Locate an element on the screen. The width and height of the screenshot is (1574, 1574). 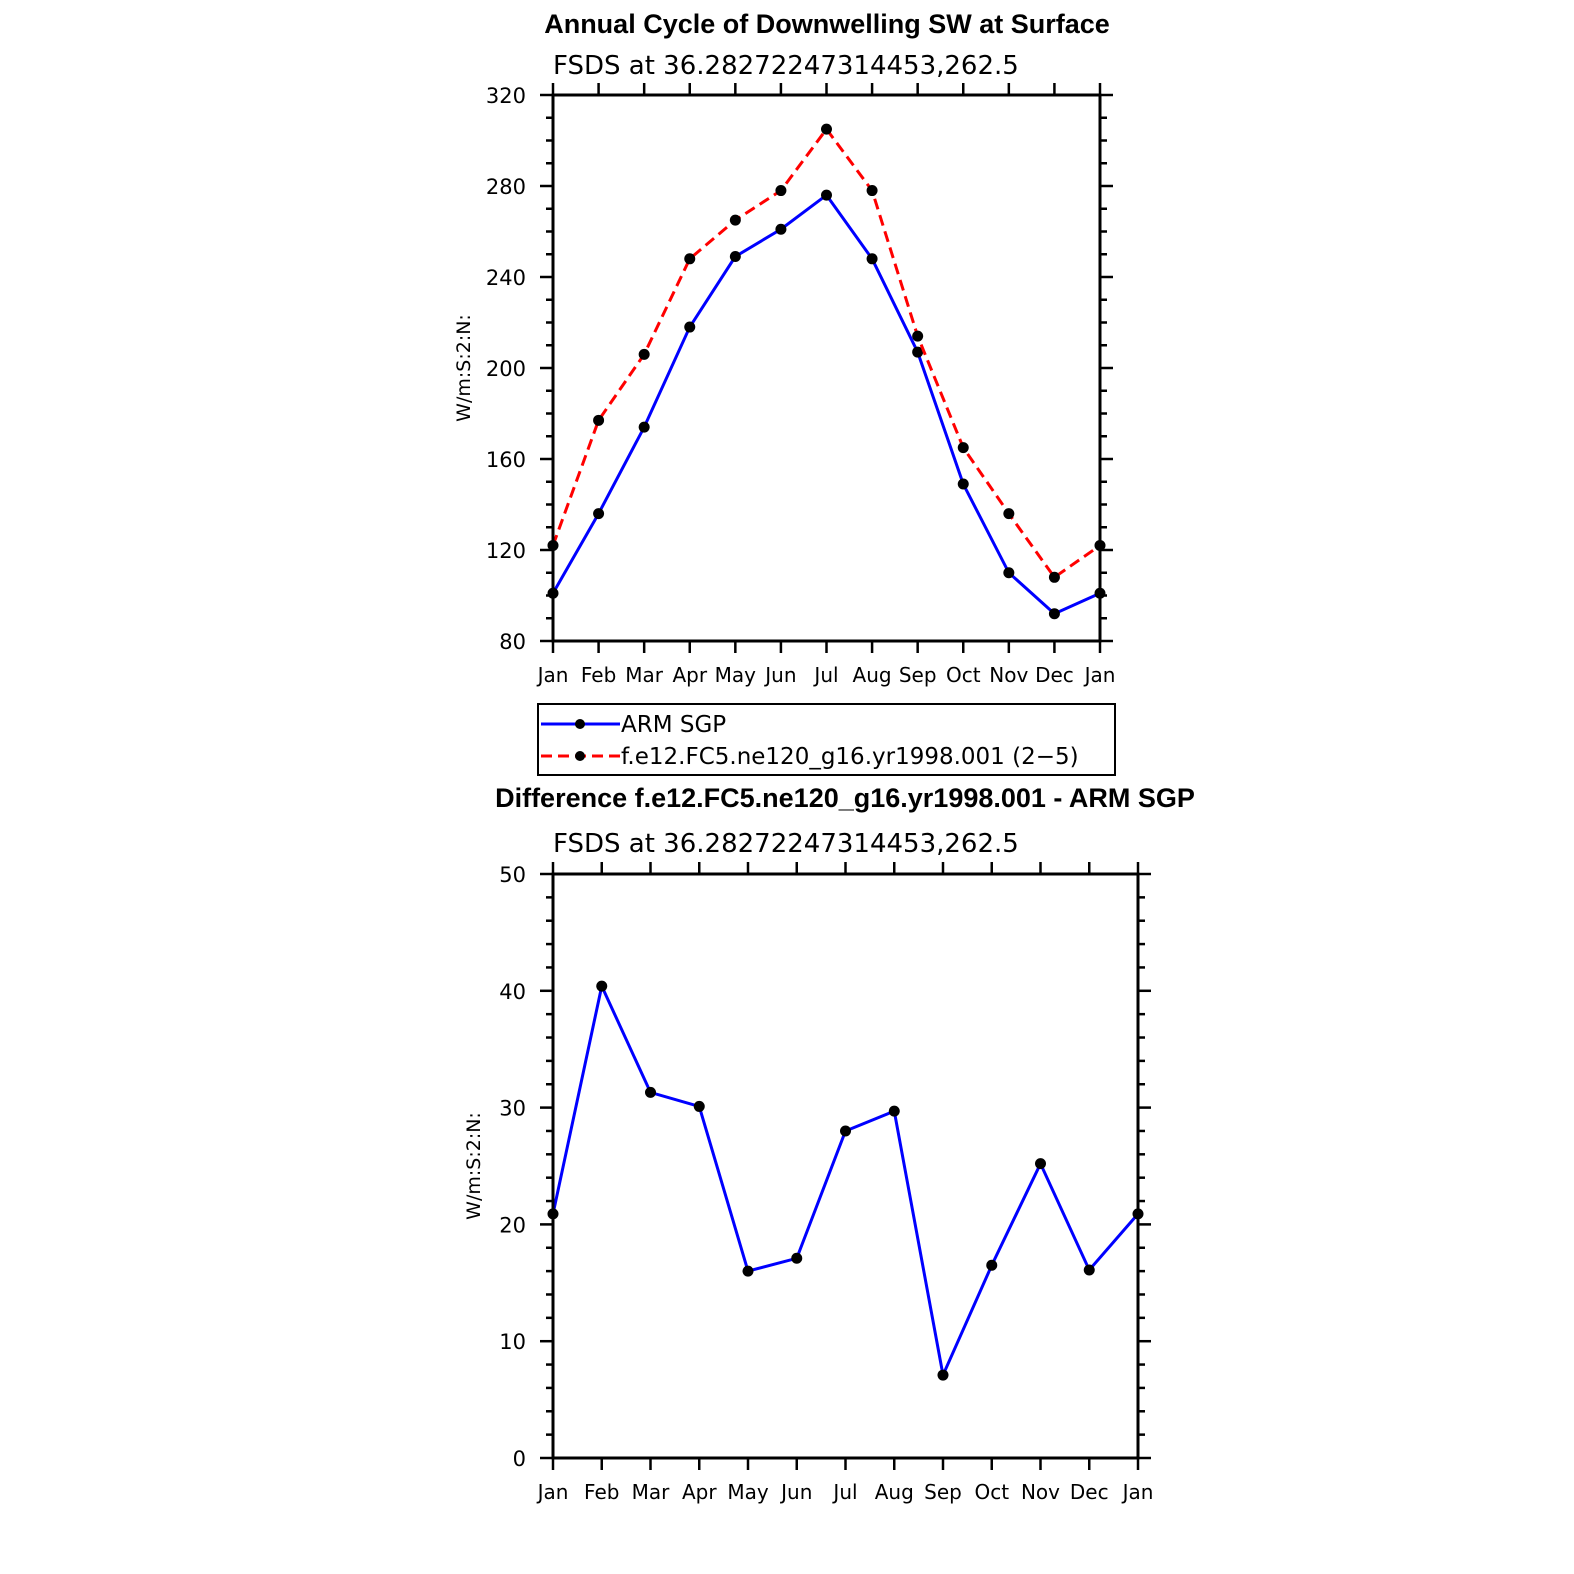
y-tick-label: 200 is located at coordinates (506, 369).